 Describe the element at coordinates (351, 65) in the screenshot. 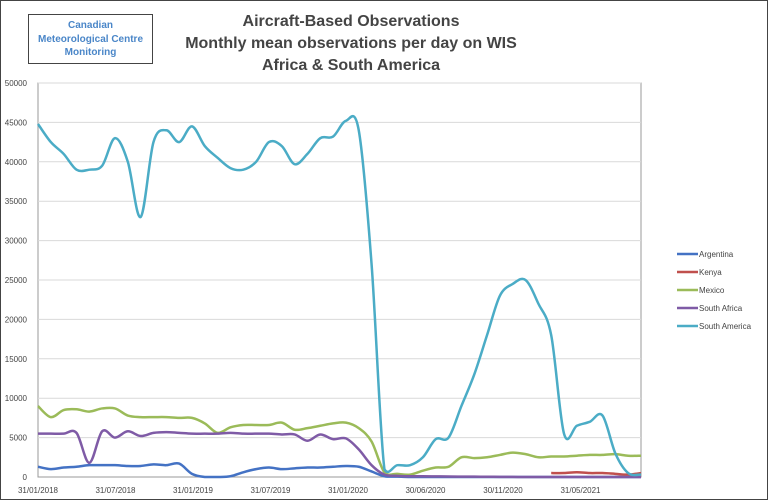

I see `title-line: Africa & South America` at that location.